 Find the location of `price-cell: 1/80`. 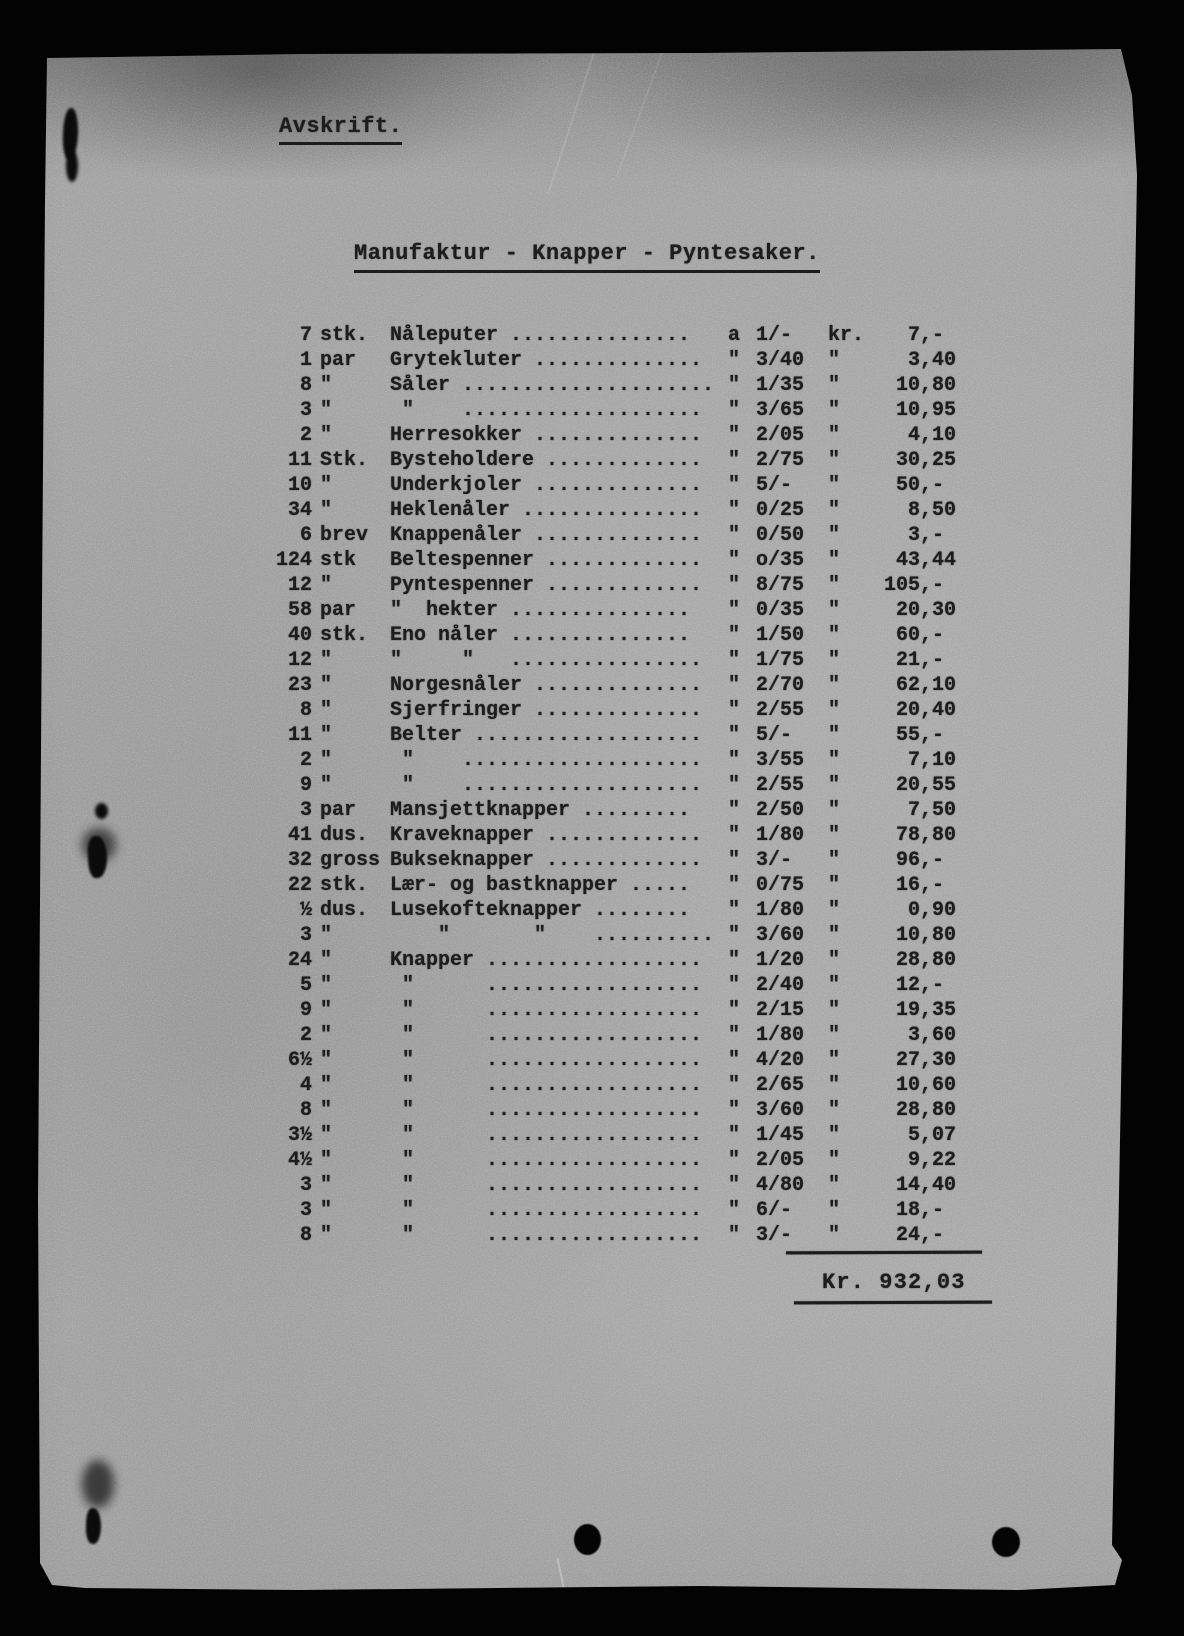

price-cell: 1/80 is located at coordinates (780, 835).